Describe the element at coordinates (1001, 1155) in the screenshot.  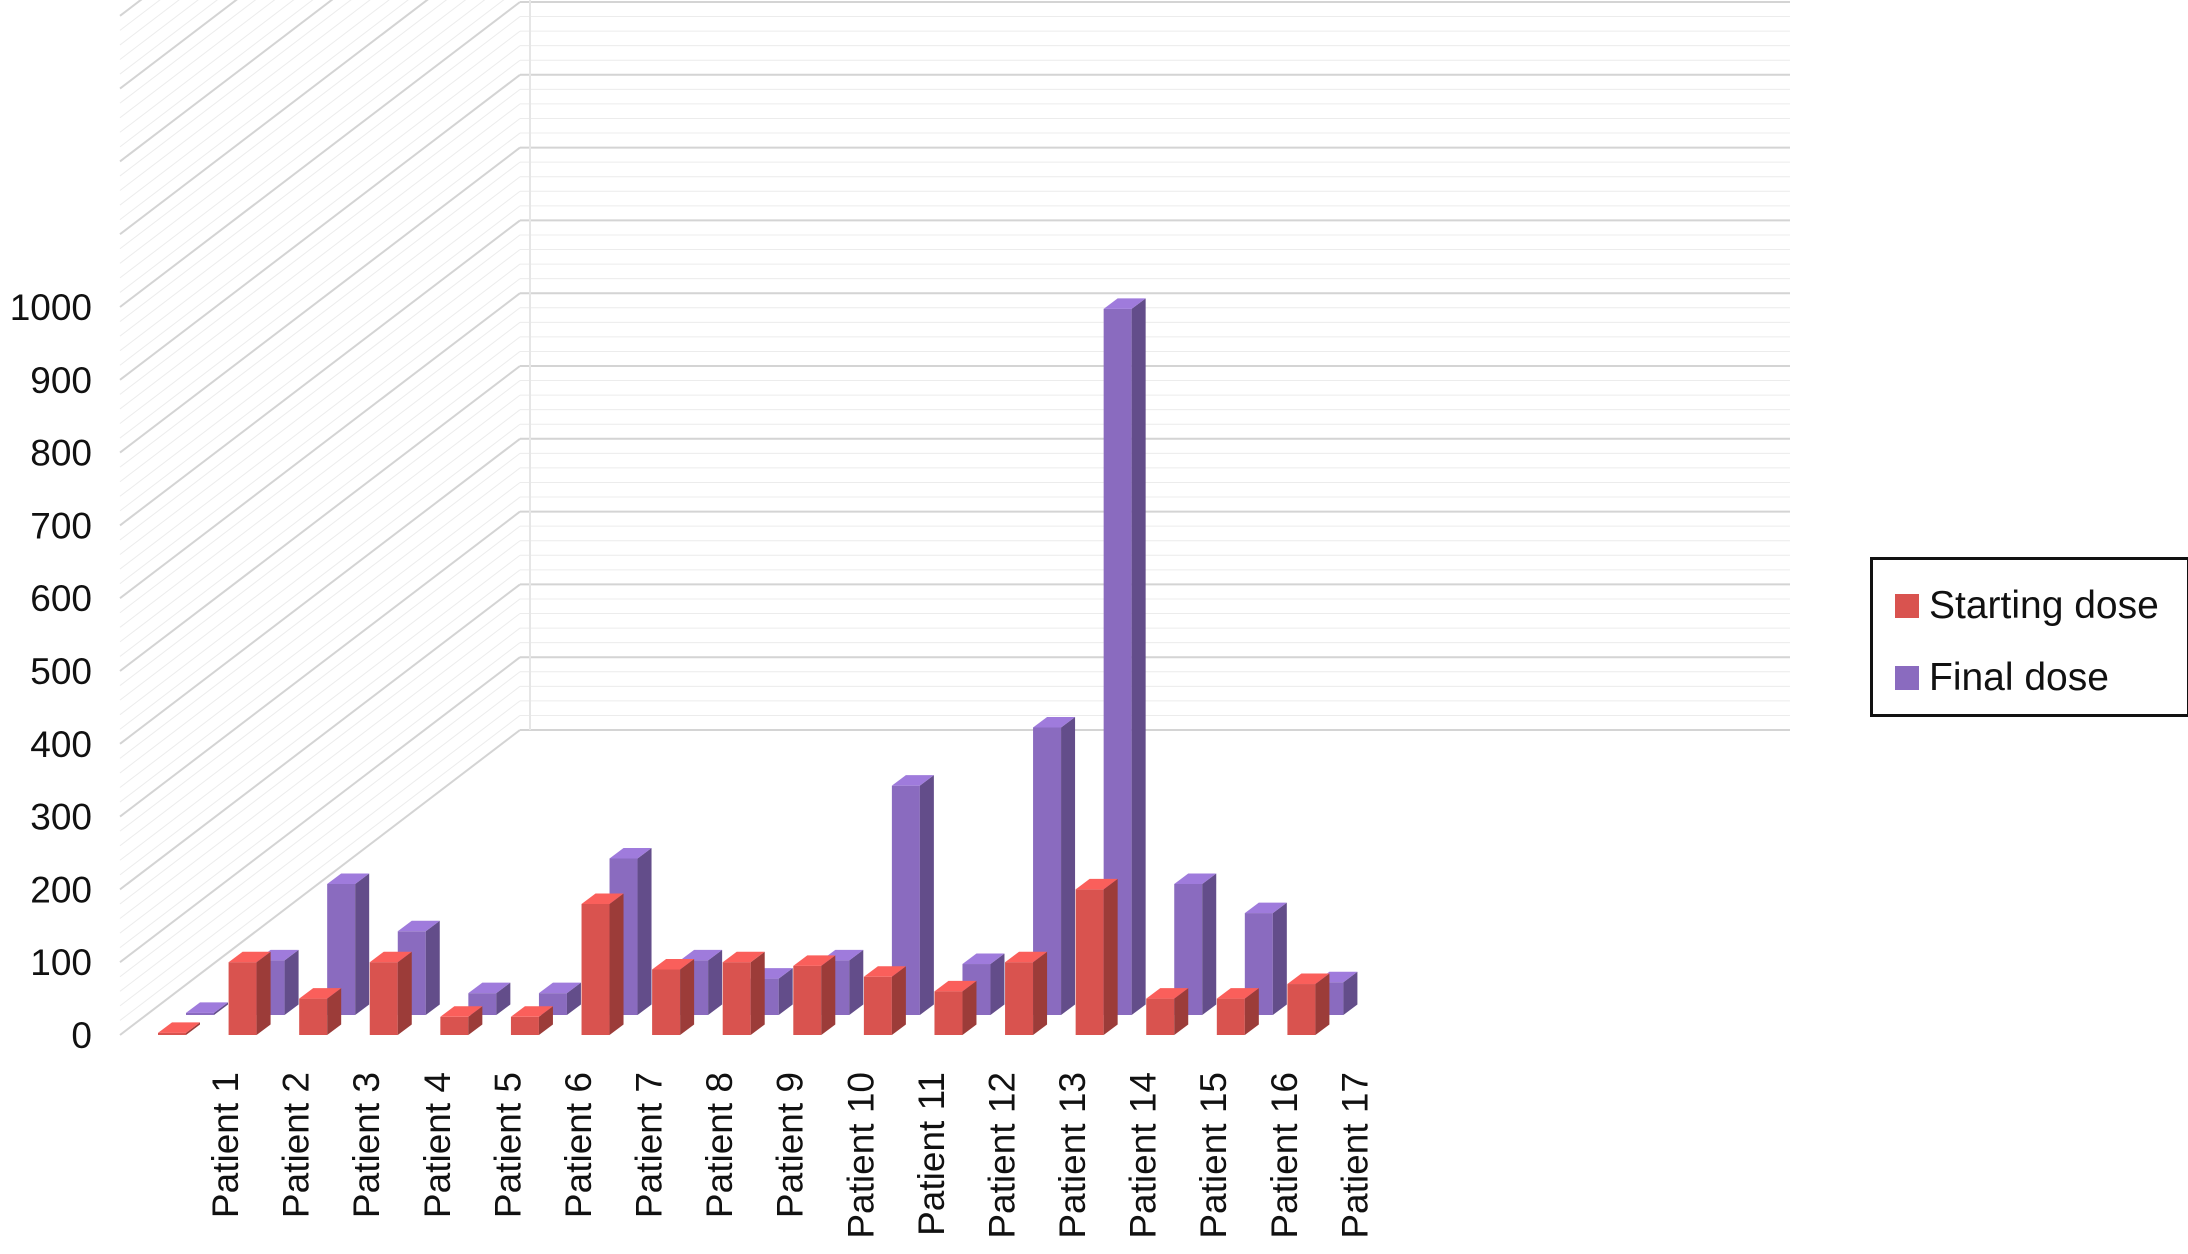
I see `x-category-label: Patient 12` at that location.